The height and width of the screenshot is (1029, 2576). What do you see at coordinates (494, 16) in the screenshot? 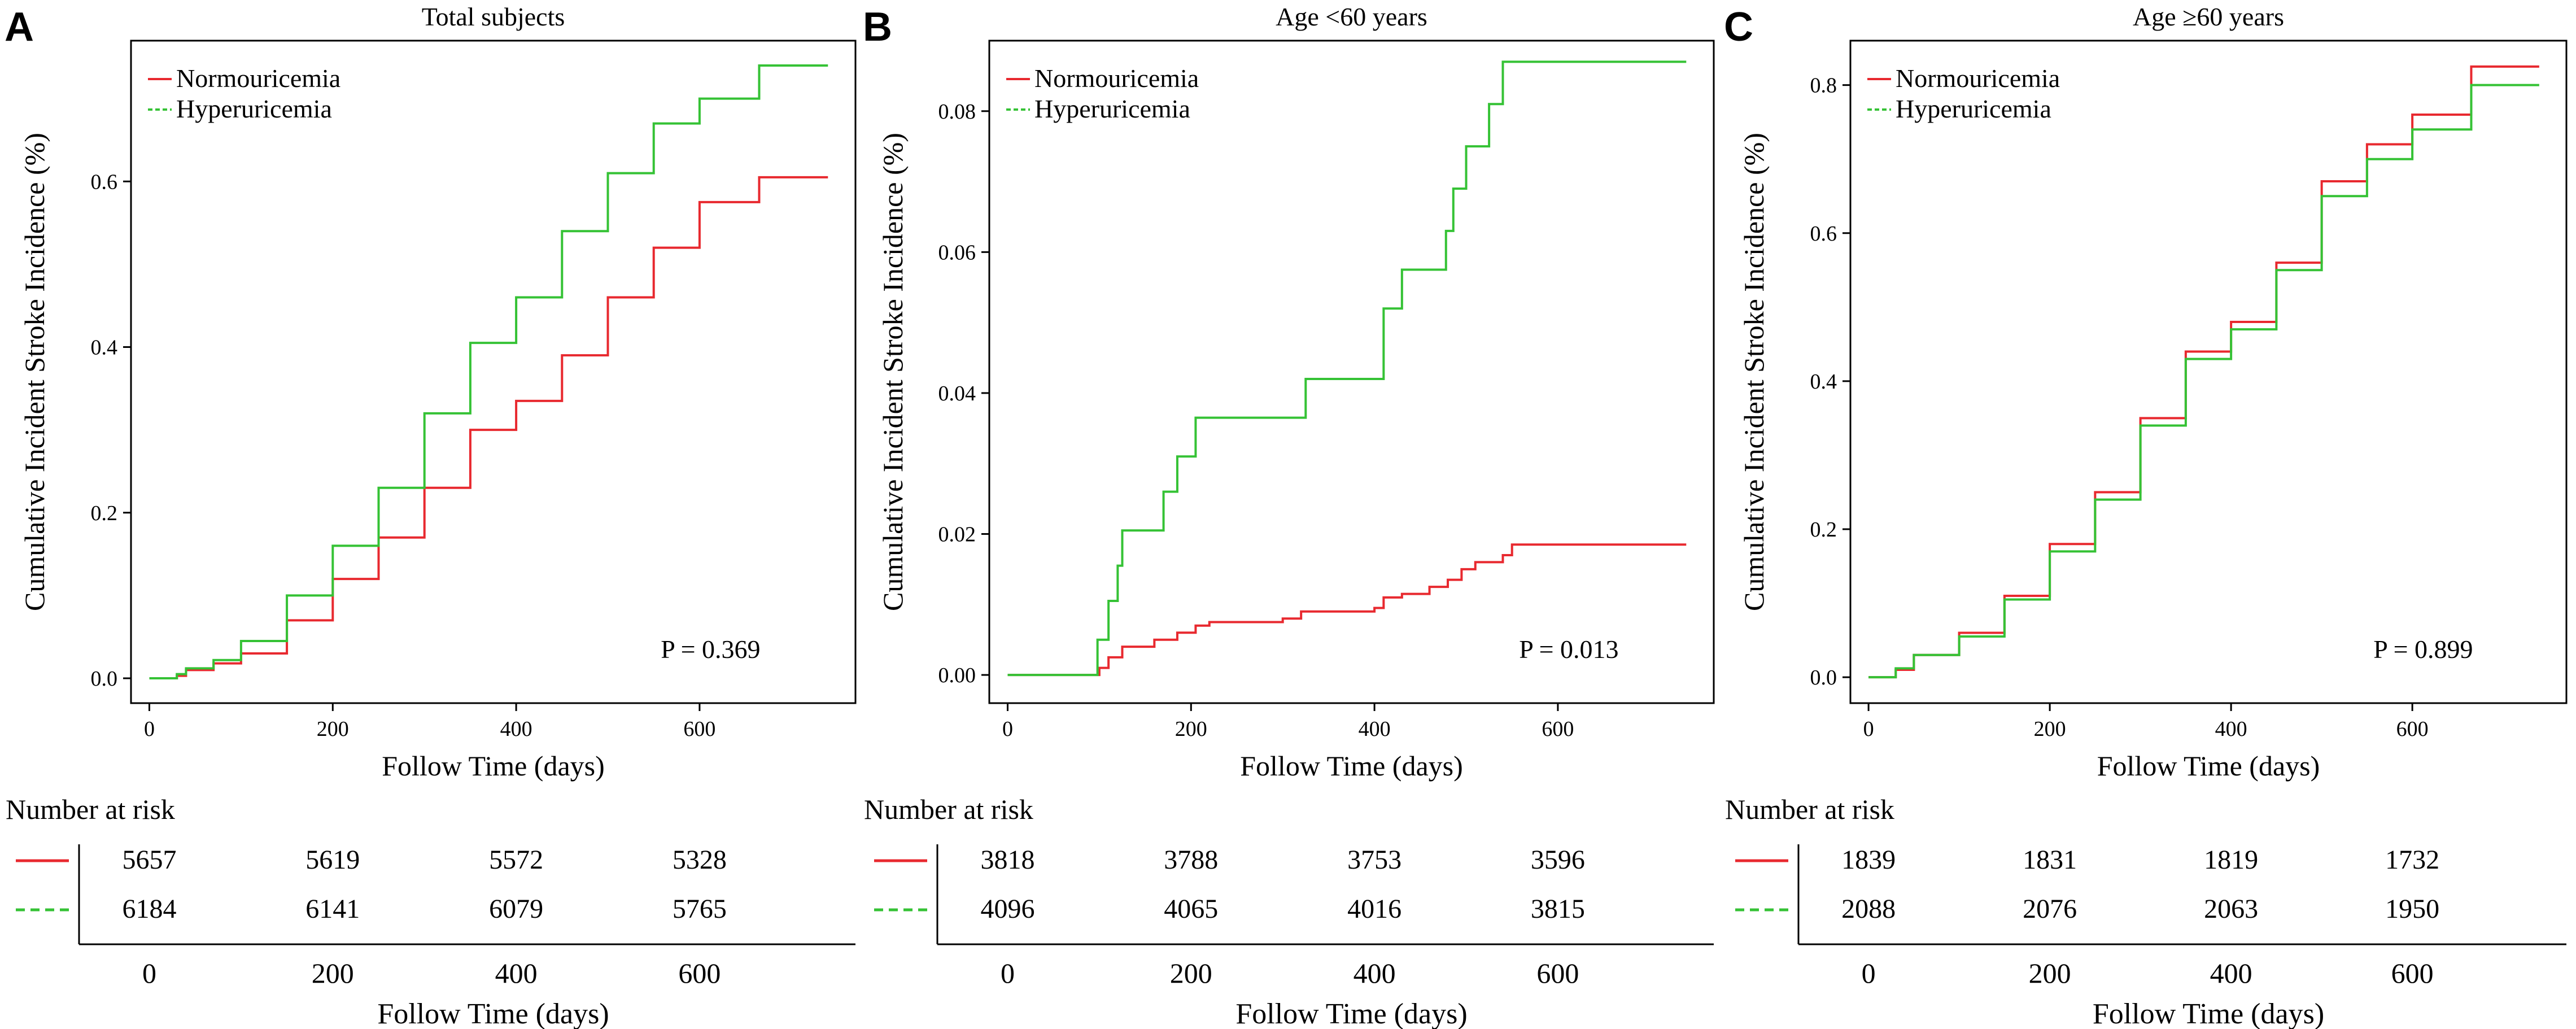
I see `chart-title: Total subjects` at bounding box center [494, 16].